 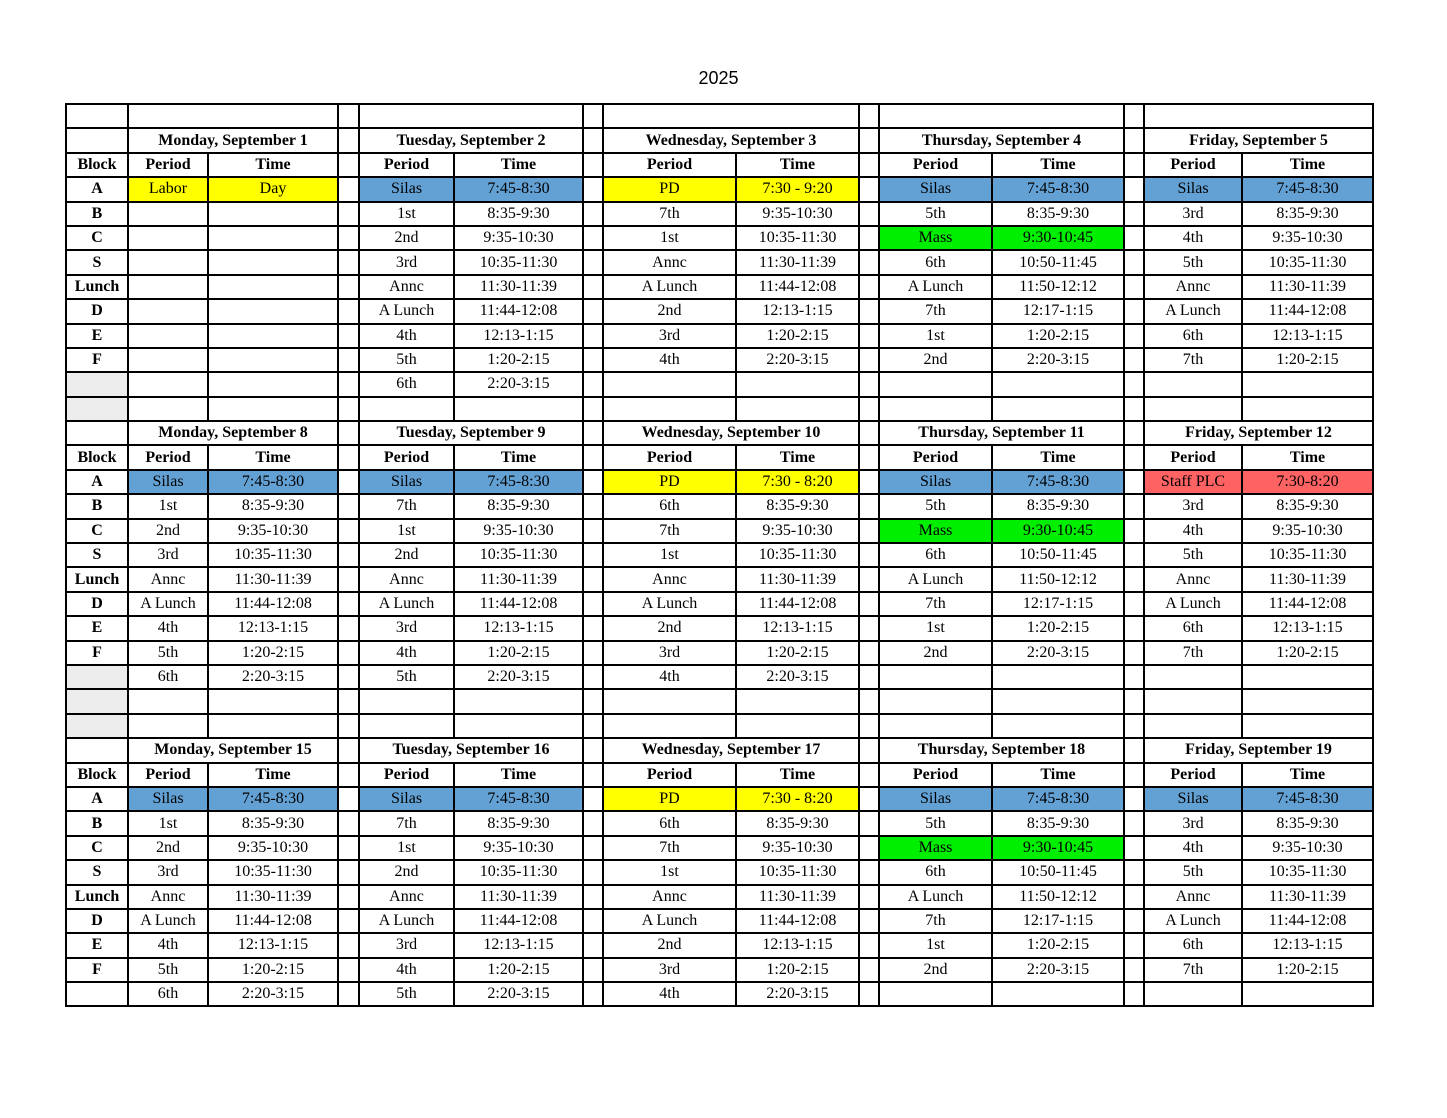 What do you see at coordinates (1058, 238) in the screenshot?
I see `time-cell: 9:30-10:45` at bounding box center [1058, 238].